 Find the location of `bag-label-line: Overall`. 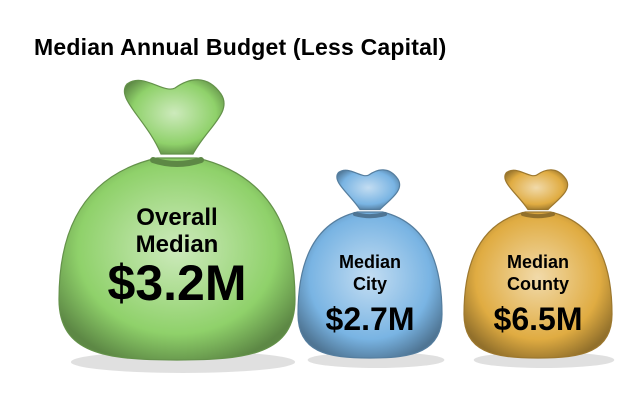

bag-label-line: Overall is located at coordinates (176, 217).